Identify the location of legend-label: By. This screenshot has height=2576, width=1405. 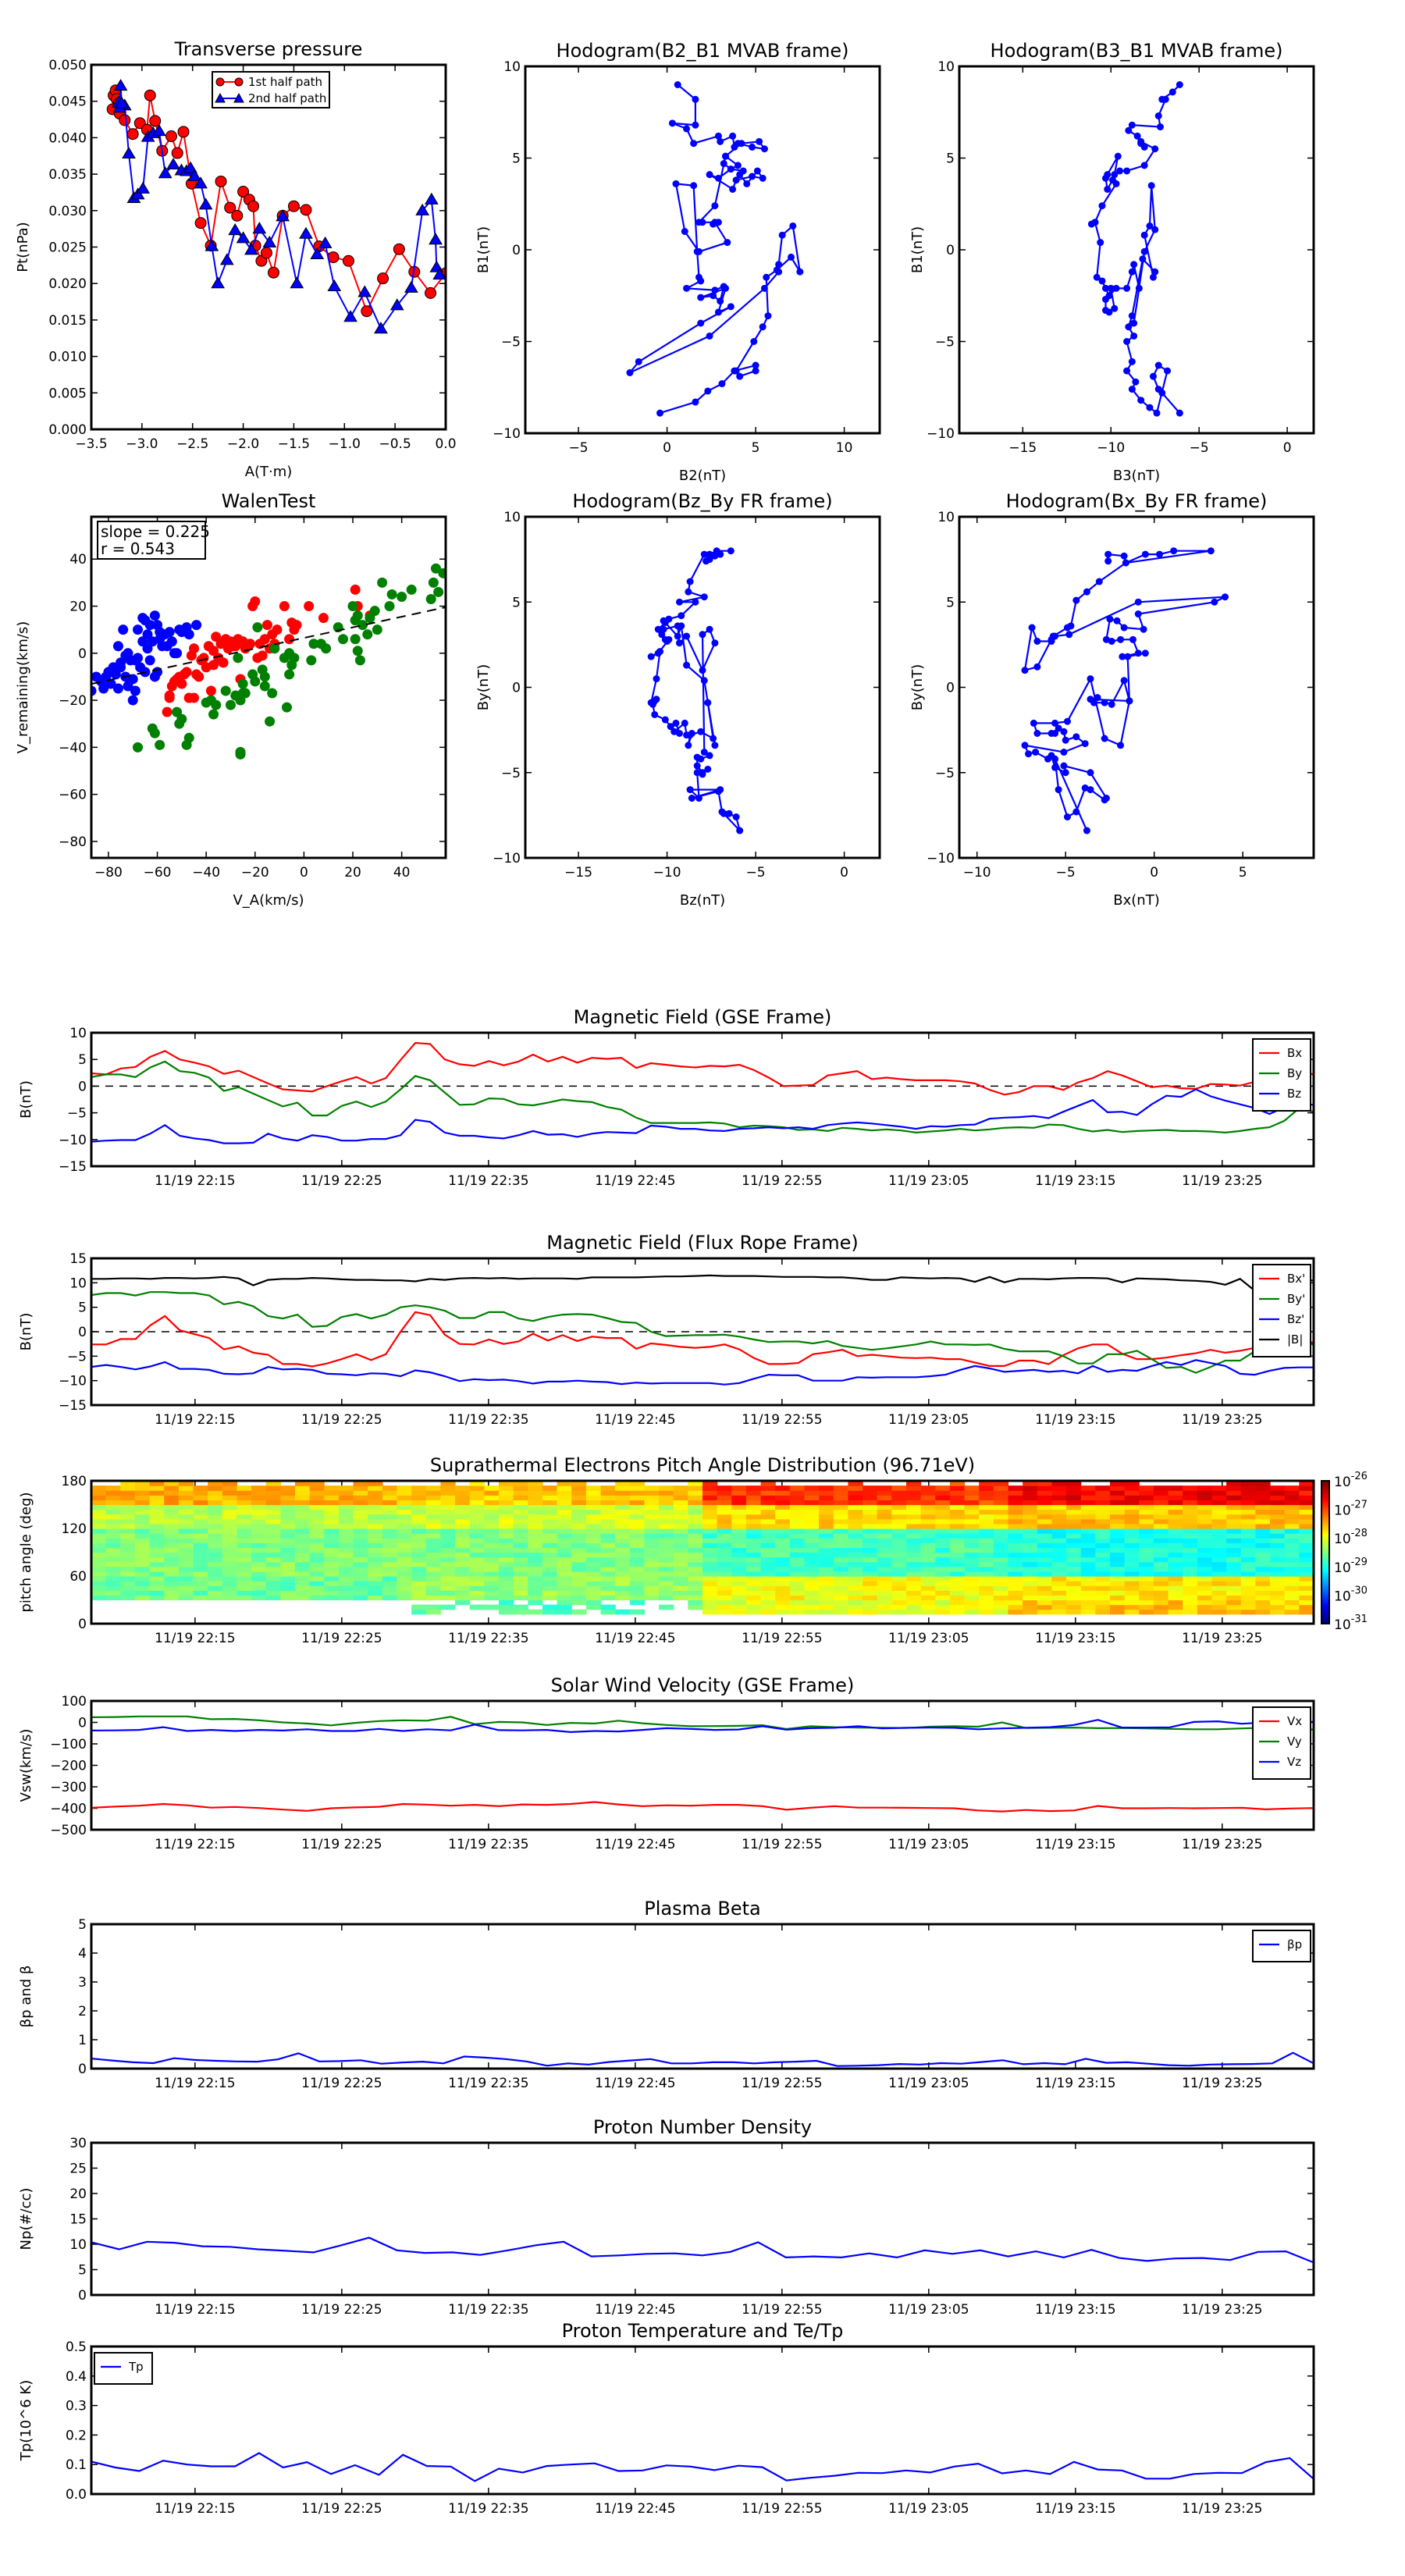
(1294, 1073).